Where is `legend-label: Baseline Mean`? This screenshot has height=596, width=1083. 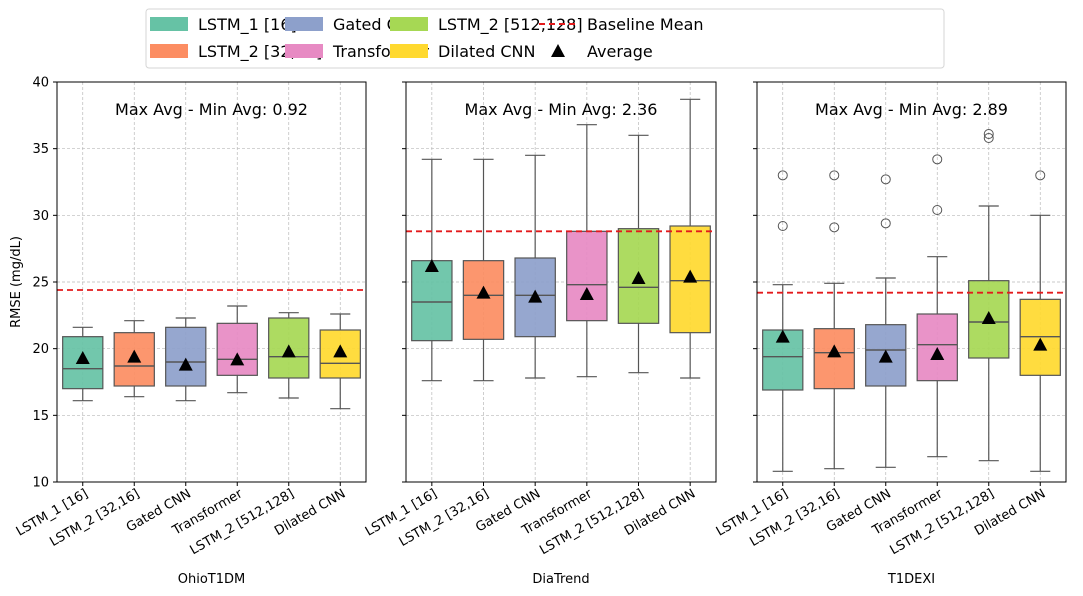 legend-label: Baseline Mean is located at coordinates (645, 24).